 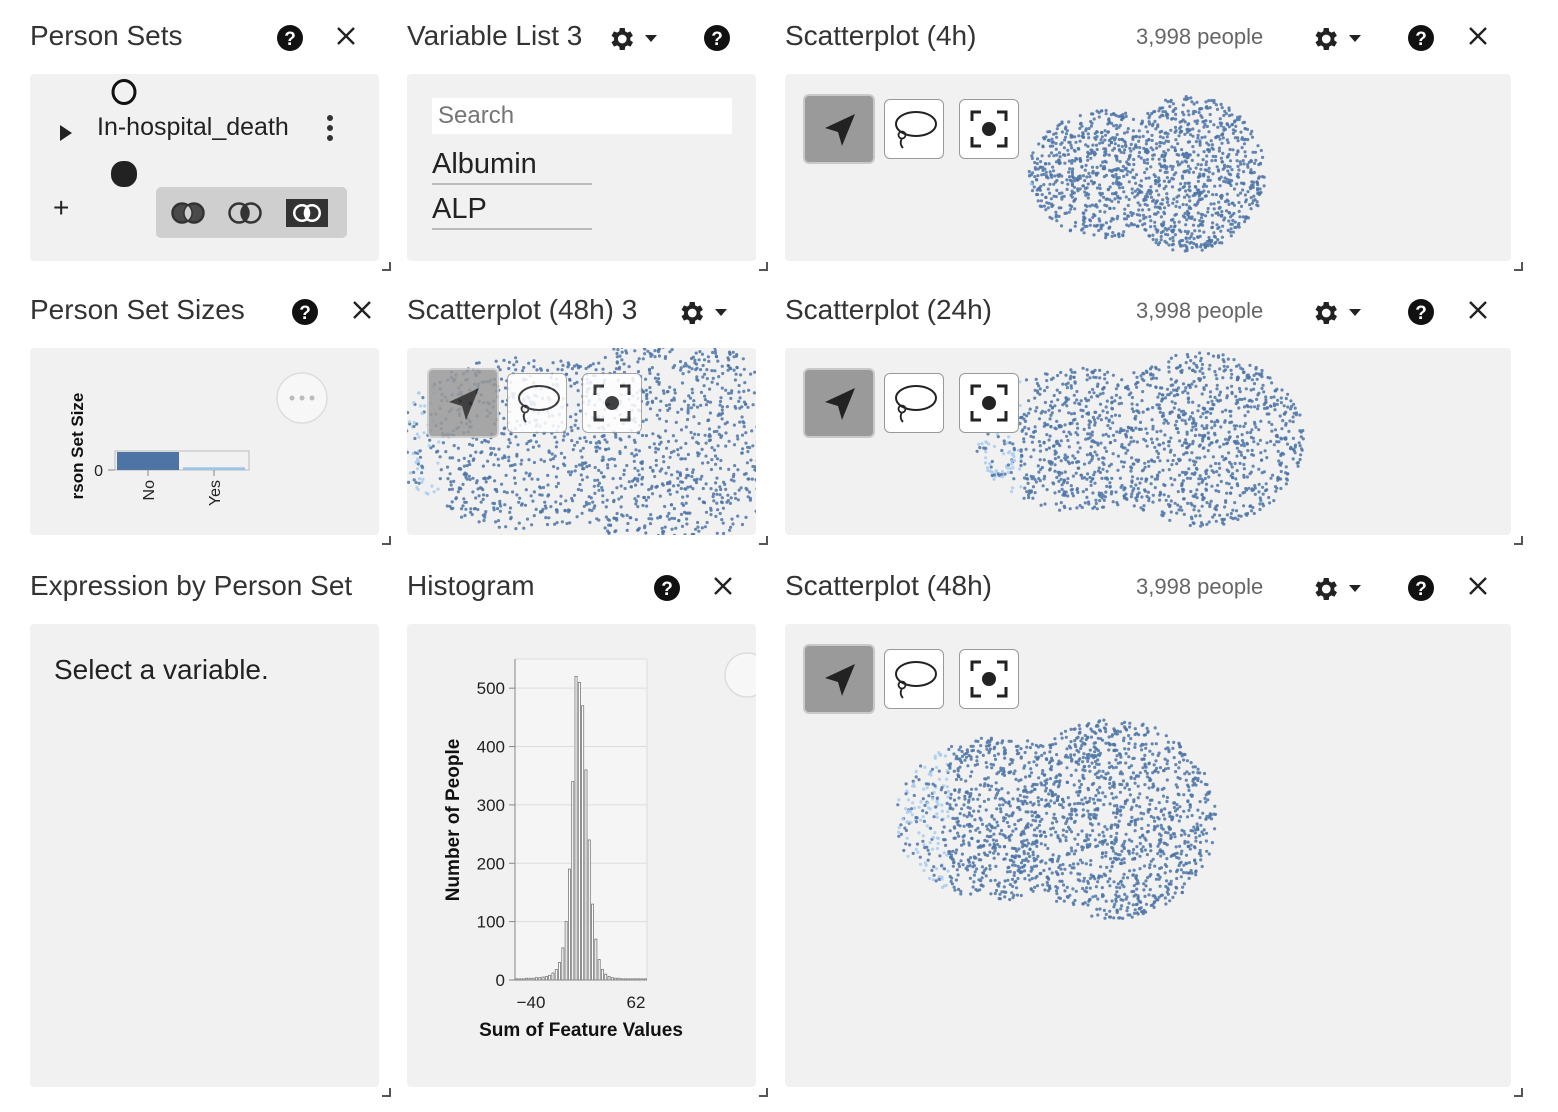 What do you see at coordinates (124, 174) in the screenshot?
I see `filled-set-icon` at bounding box center [124, 174].